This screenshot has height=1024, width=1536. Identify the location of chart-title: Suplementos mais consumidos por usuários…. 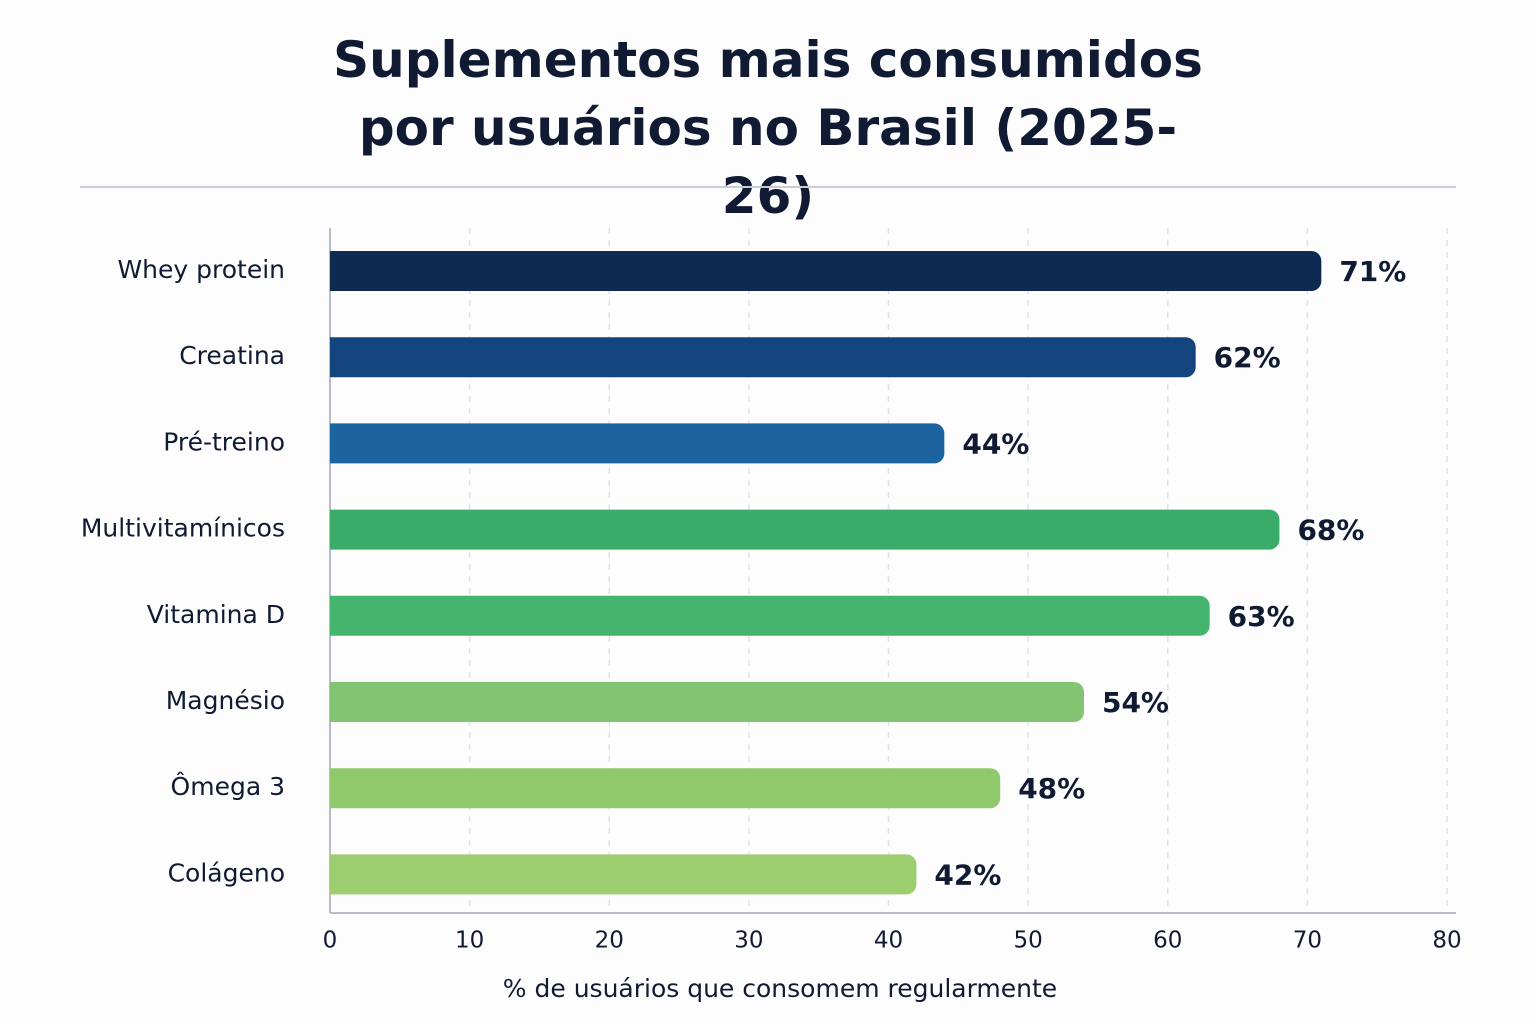
(768, 128).